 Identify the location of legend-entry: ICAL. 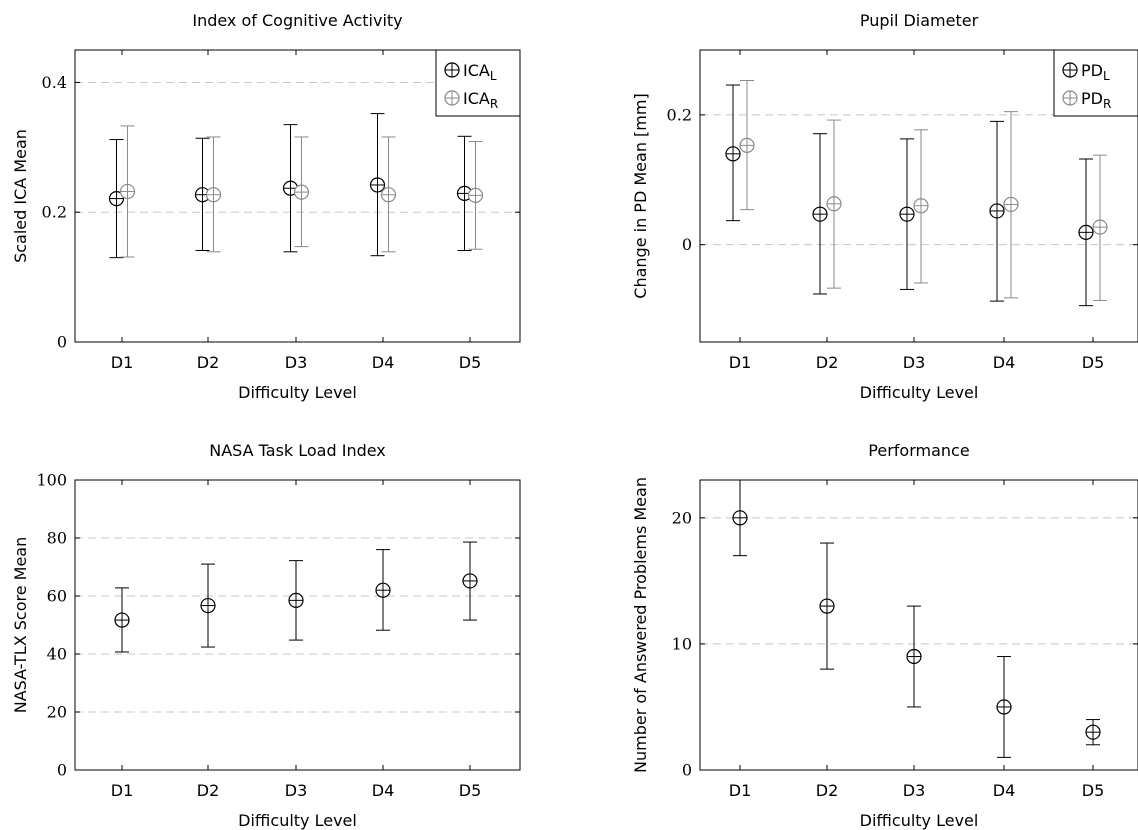
(480, 72).